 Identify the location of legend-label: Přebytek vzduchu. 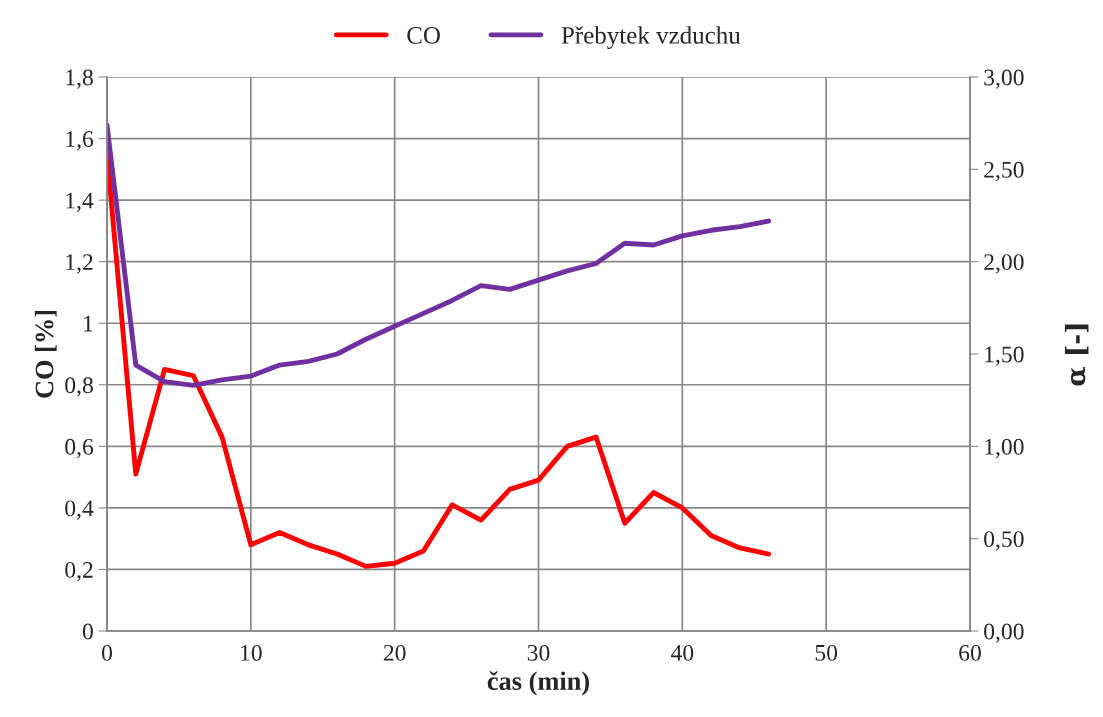
(651, 37).